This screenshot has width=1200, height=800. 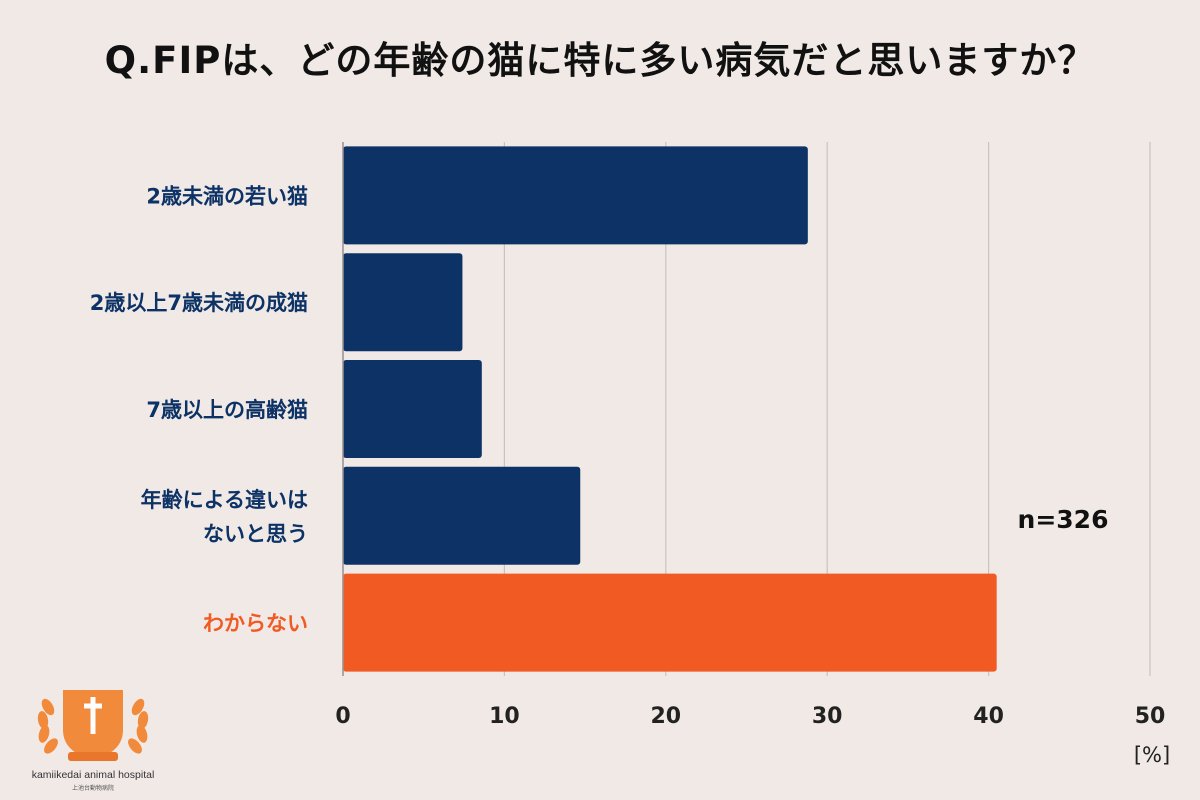 I want to click on category-label: 年齢による違いは, so click(x=224, y=500).